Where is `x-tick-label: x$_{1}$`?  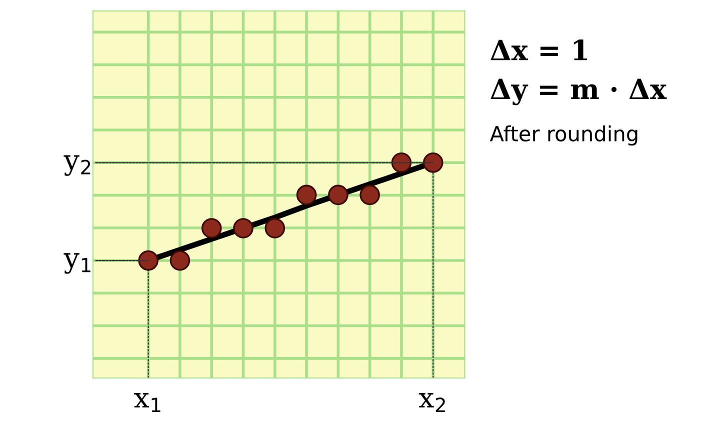
x-tick-label: x$_{1}$ is located at coordinates (147, 402).